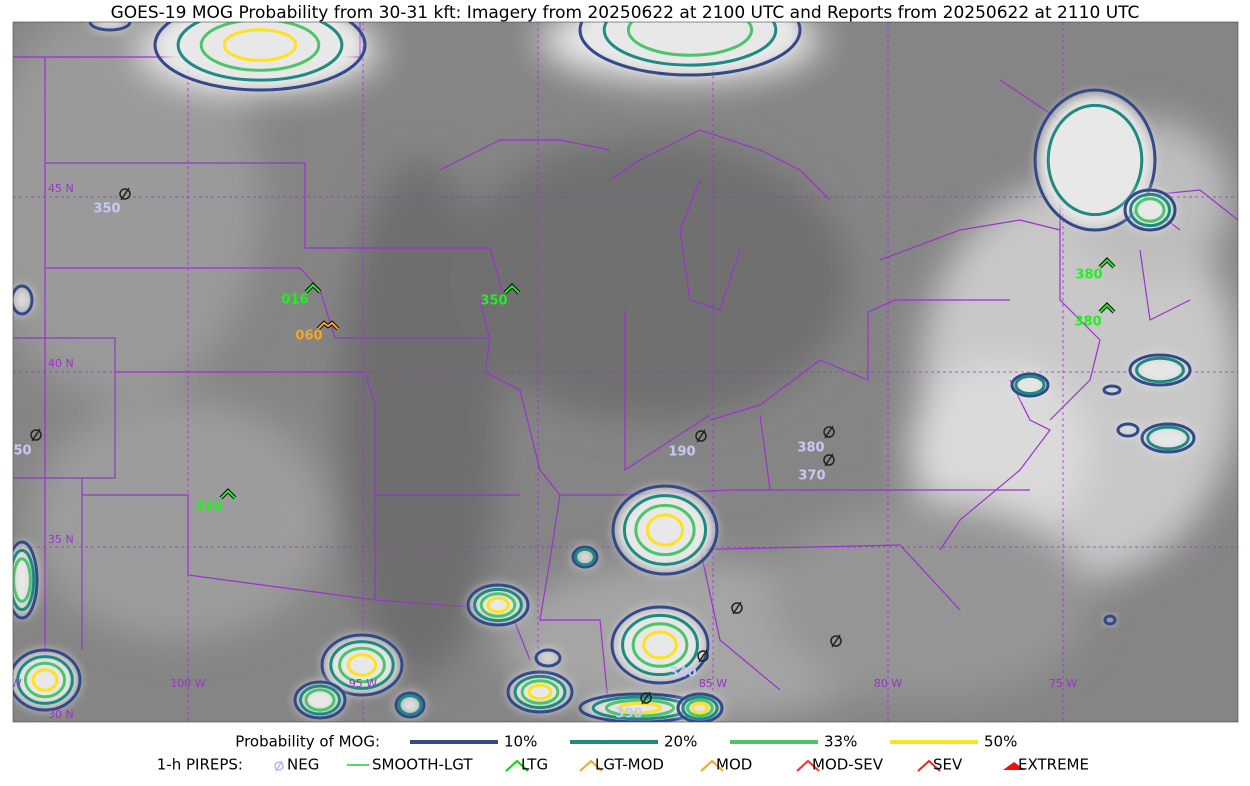 This screenshot has width=1250, height=786. Describe the element at coordinates (681, 452) in the screenshot. I see `report-altitude: 190` at that location.